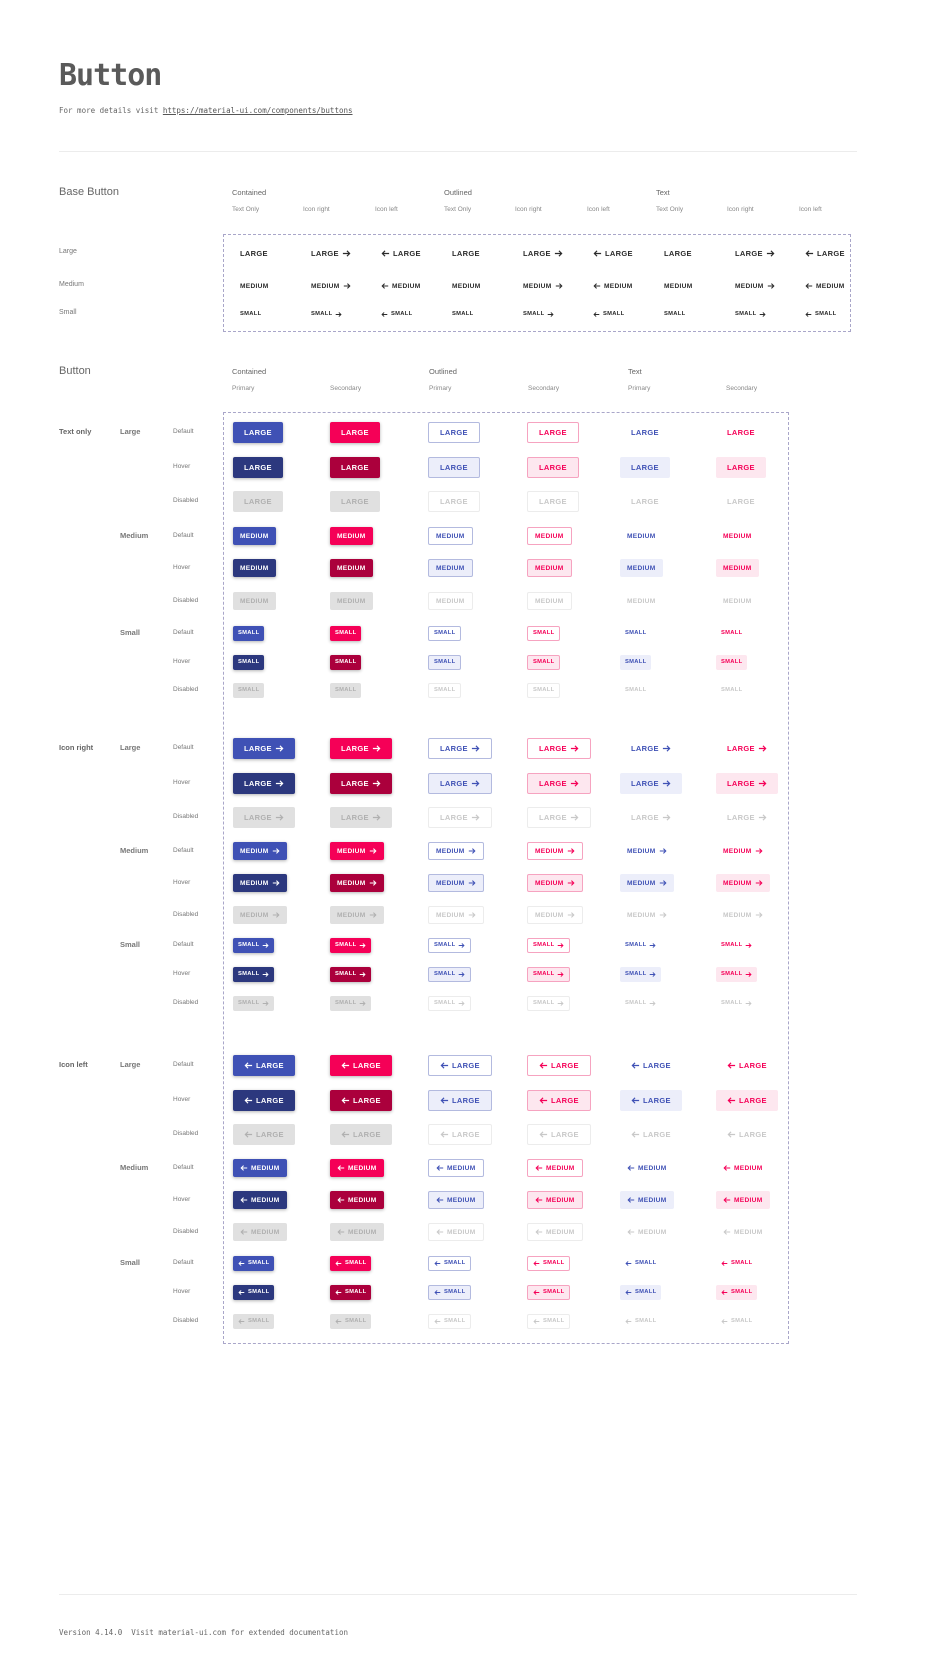 The width and height of the screenshot is (928, 1674). I want to click on button-text-secondary-icon-right-large-disabled: LARGE, so click(747, 817).